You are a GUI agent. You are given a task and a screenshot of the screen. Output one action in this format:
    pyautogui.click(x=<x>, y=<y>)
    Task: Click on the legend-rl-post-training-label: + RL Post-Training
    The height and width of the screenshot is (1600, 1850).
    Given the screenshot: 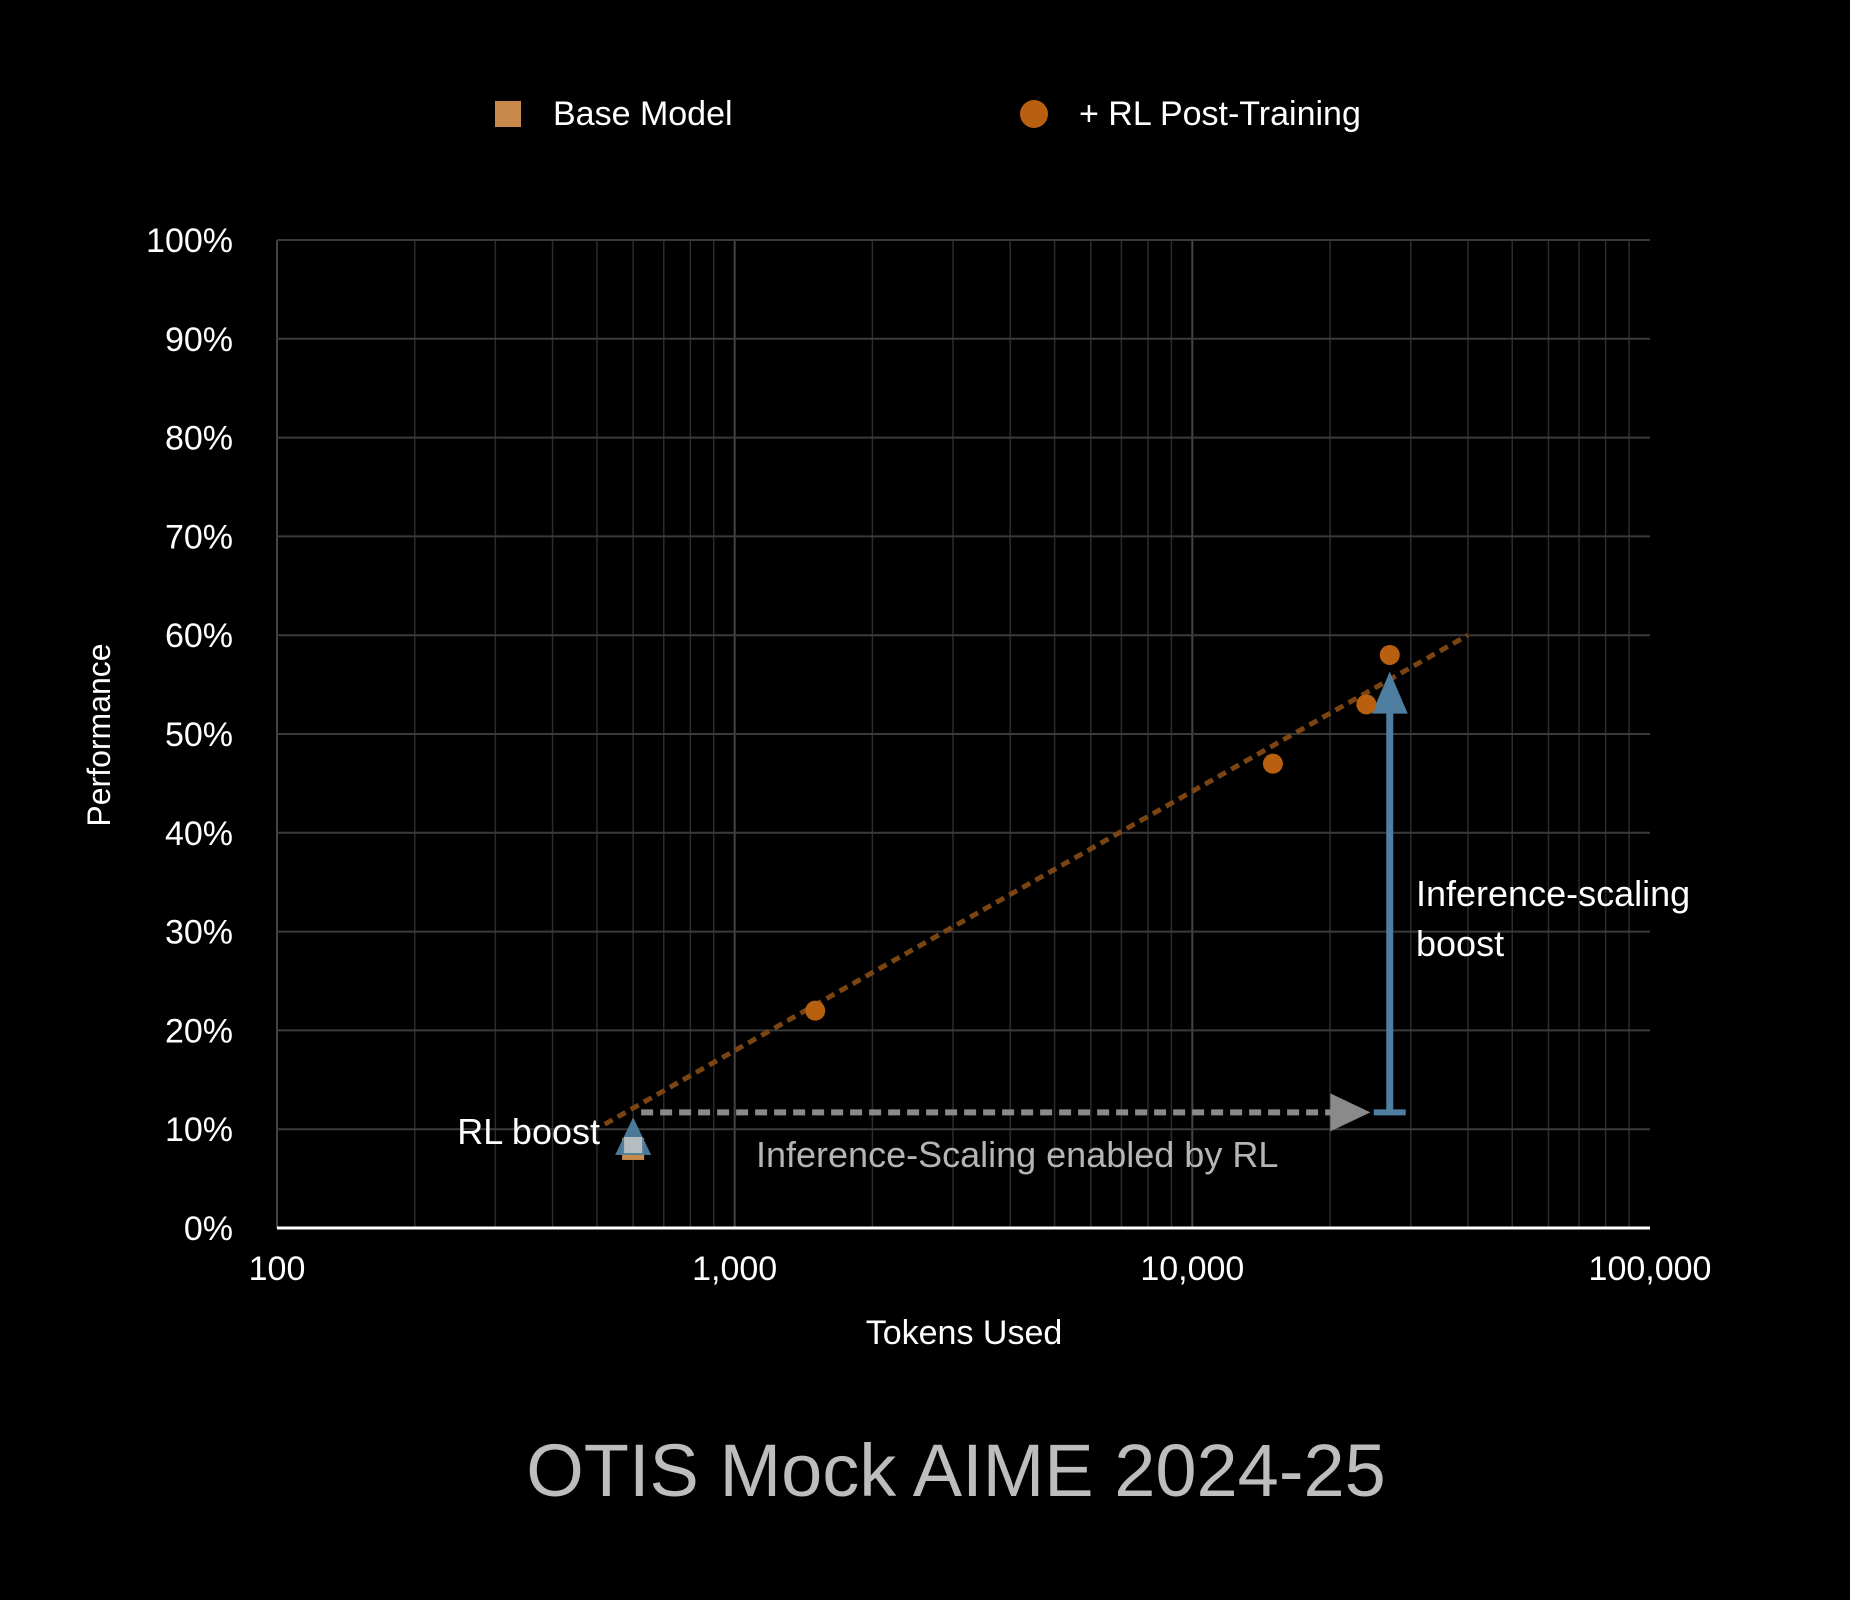 What is the action you would take?
    pyautogui.click(x=1220, y=114)
    